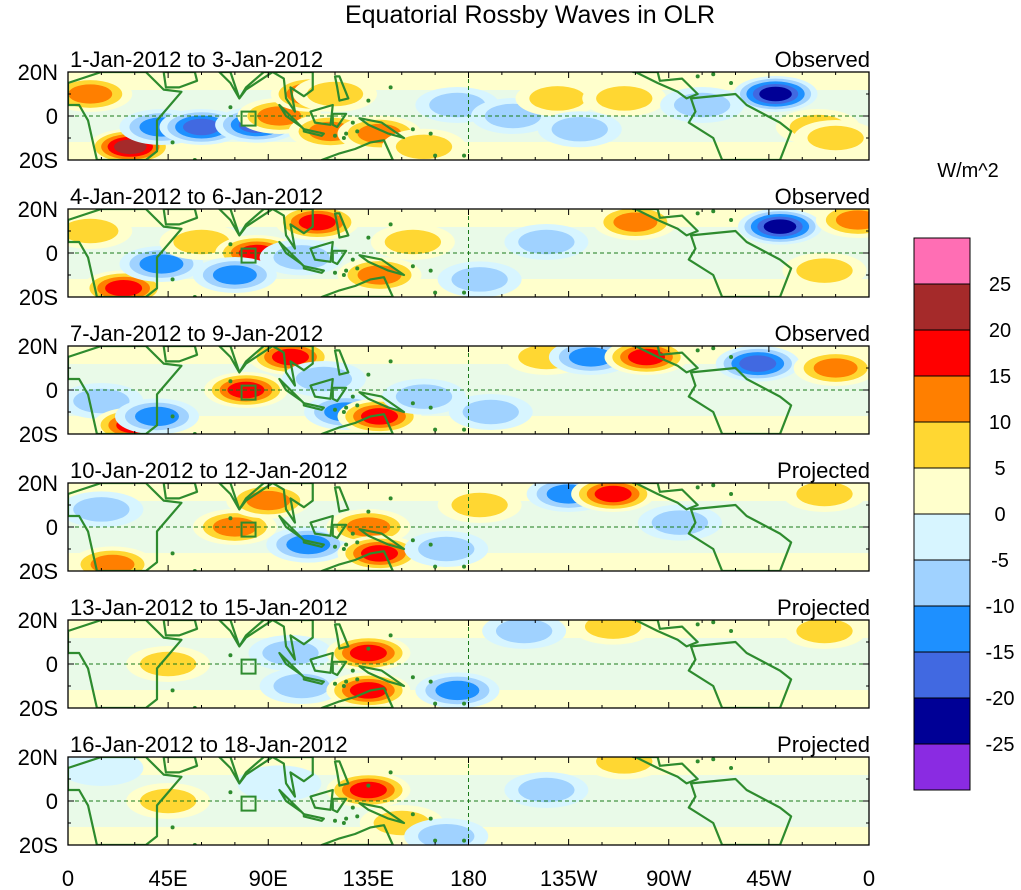  Describe the element at coordinates (430, 116) in the screenshot. I see `coastlines` at that location.